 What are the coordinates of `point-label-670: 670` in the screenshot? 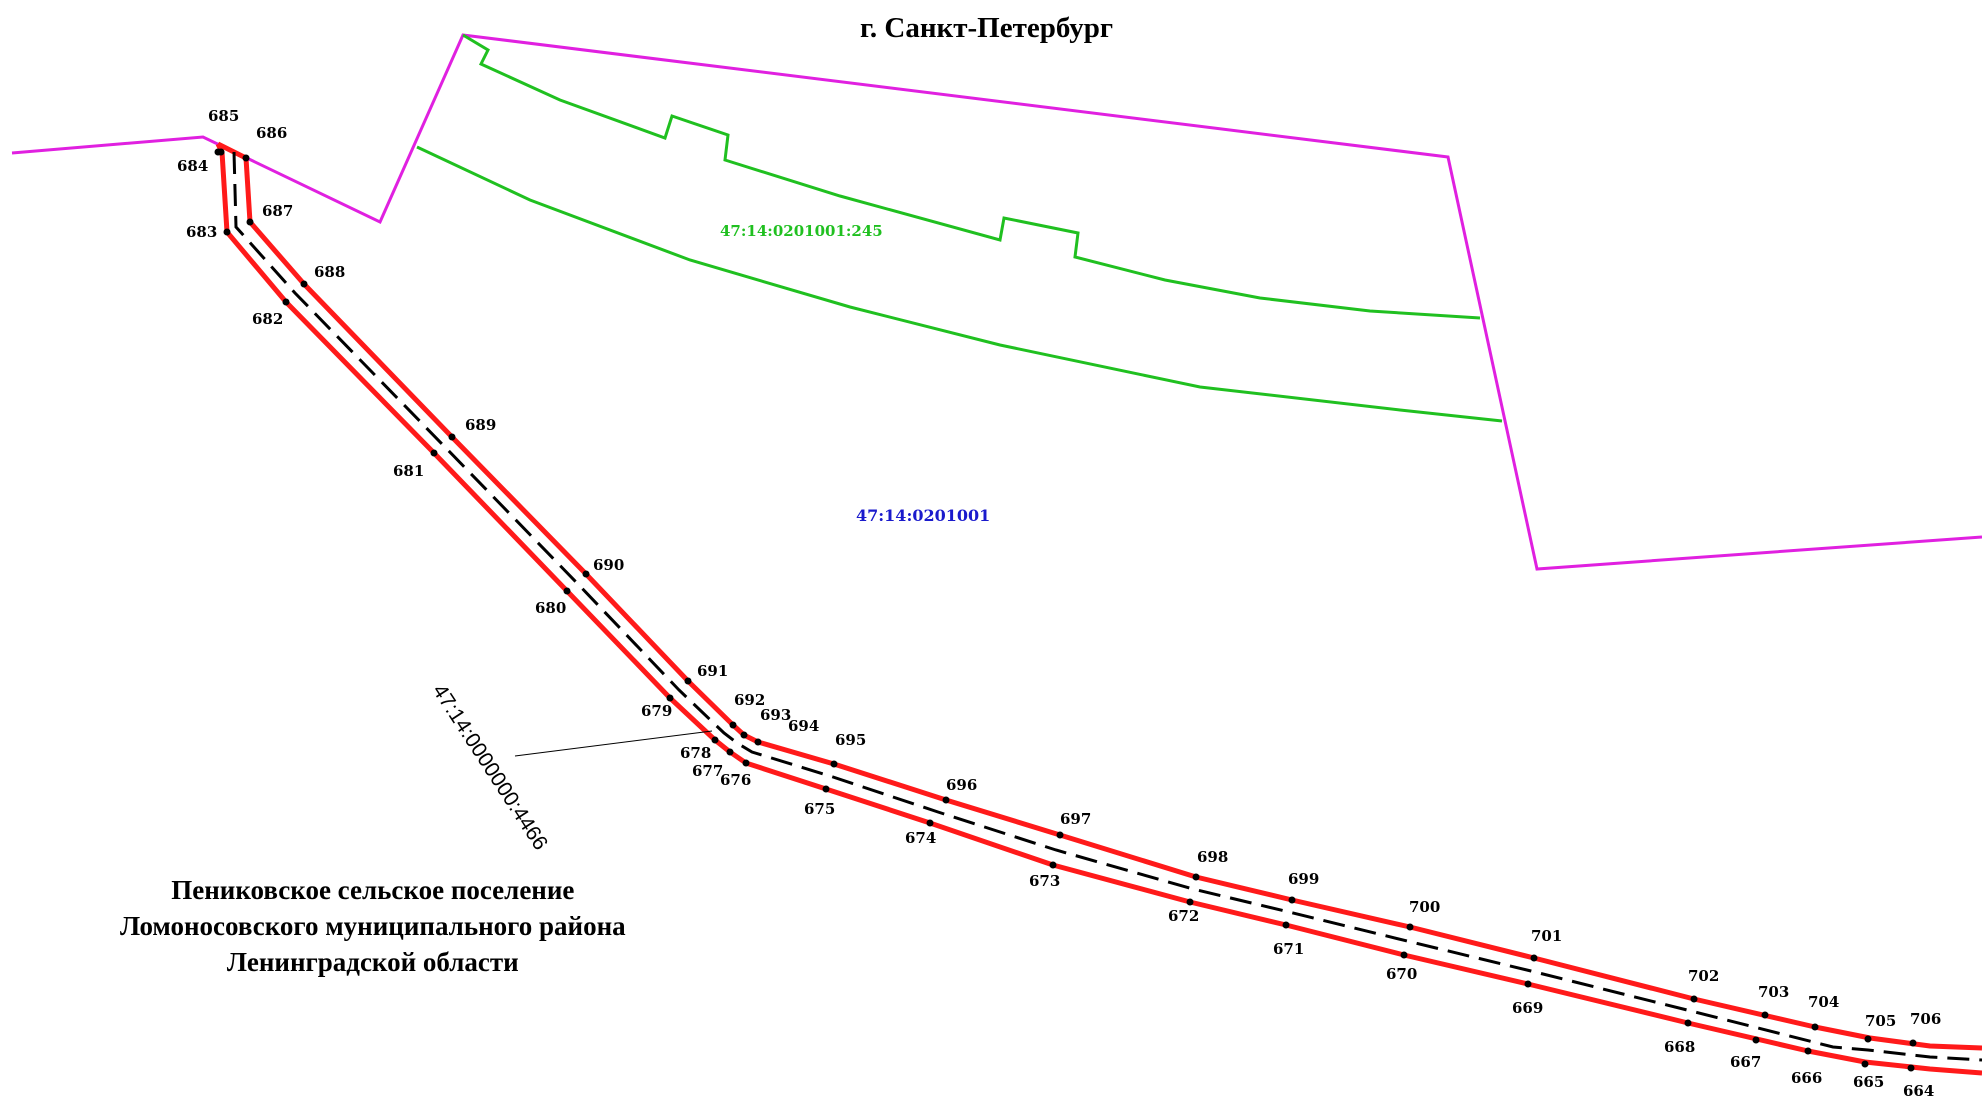 It's located at (1401, 974).